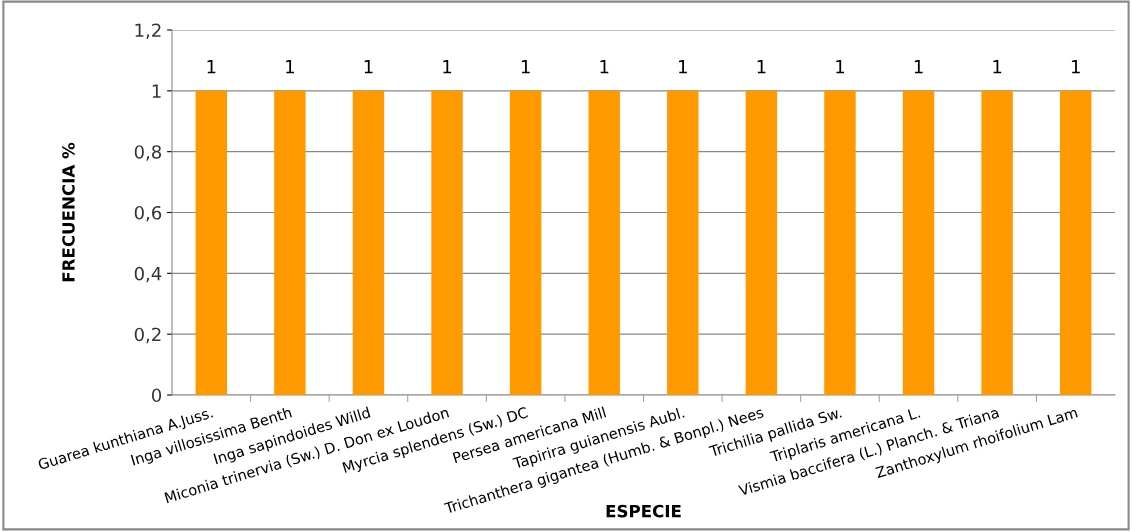  Describe the element at coordinates (147, 335) in the screenshot. I see `y-tick-label: 0,2` at that location.